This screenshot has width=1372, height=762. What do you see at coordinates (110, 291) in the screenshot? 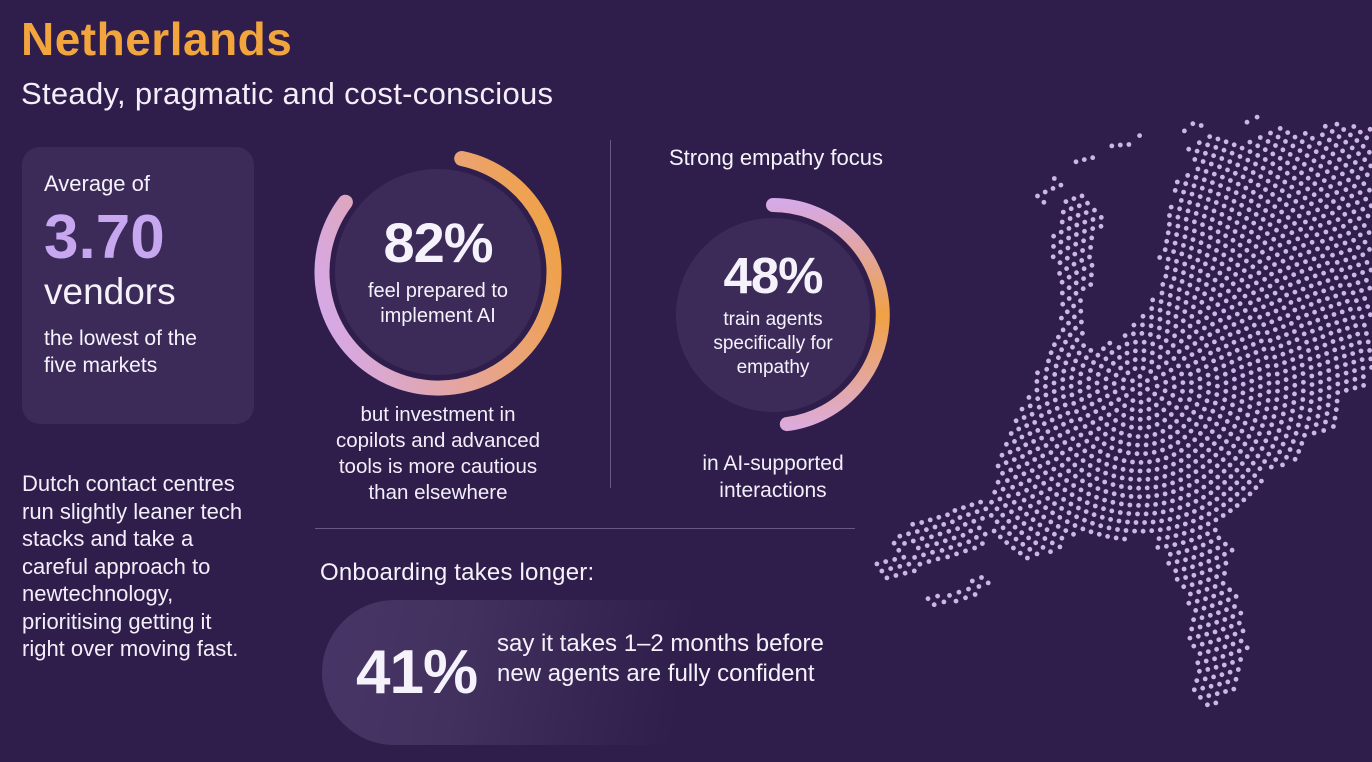
I see `vendor-unit: vendors` at bounding box center [110, 291].